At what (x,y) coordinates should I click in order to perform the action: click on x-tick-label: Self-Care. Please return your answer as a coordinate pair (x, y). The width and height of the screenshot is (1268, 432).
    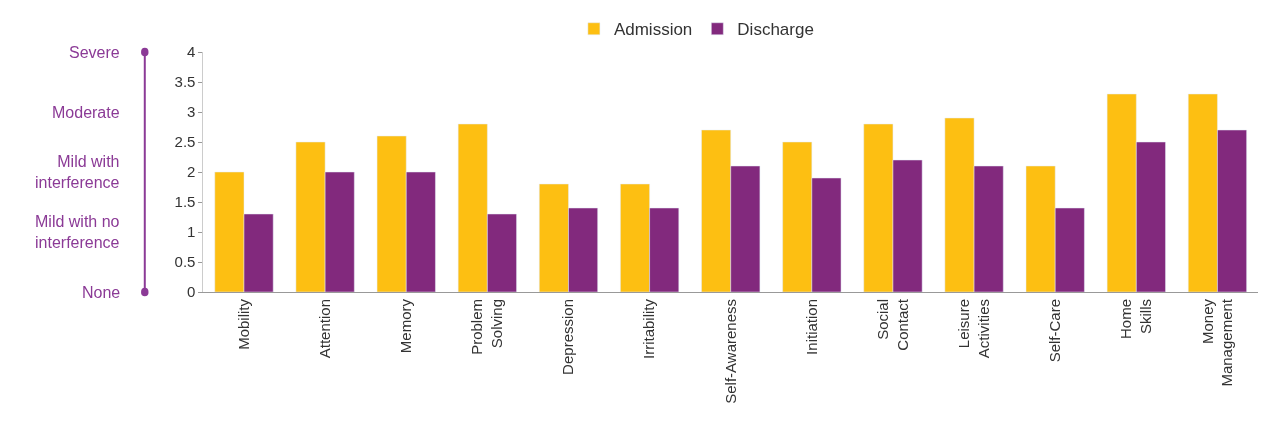
    Looking at the image, I should click on (1055, 331).